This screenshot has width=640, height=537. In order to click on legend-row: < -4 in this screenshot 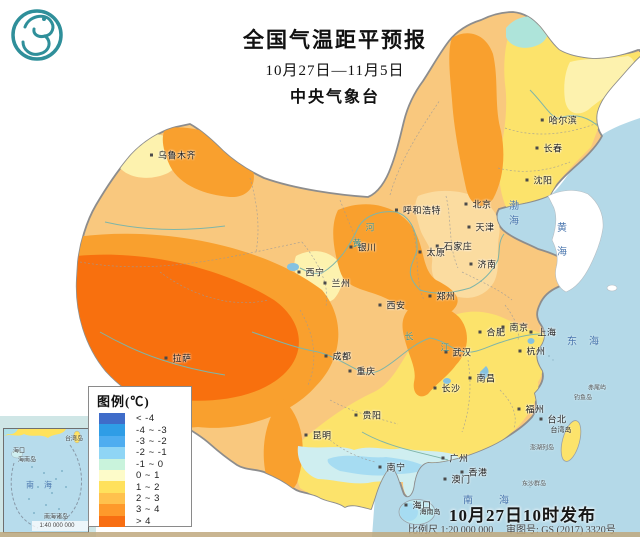, I will do `click(140, 419)`.